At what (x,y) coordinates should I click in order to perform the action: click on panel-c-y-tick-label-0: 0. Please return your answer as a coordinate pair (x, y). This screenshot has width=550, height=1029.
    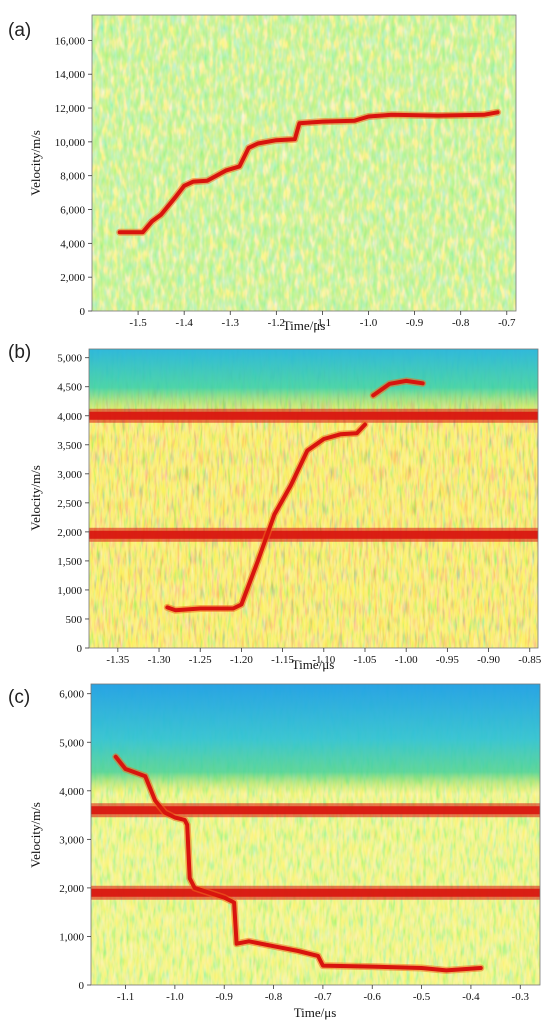
    Looking at the image, I should click on (82, 986).